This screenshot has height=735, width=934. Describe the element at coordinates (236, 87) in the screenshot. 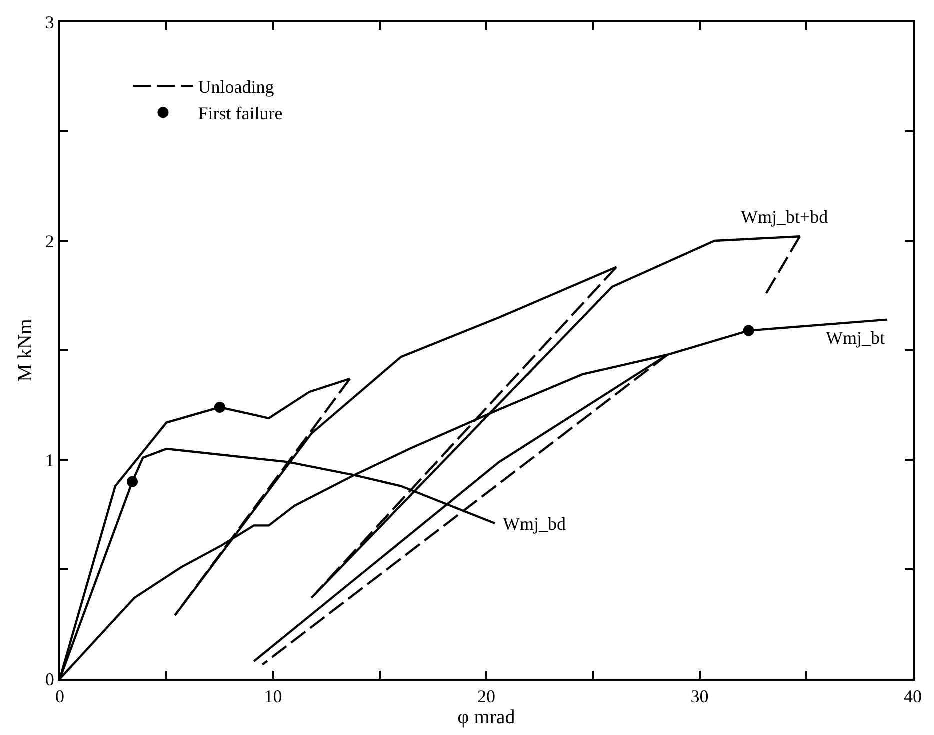

I see `legend-label: Unloading` at that location.